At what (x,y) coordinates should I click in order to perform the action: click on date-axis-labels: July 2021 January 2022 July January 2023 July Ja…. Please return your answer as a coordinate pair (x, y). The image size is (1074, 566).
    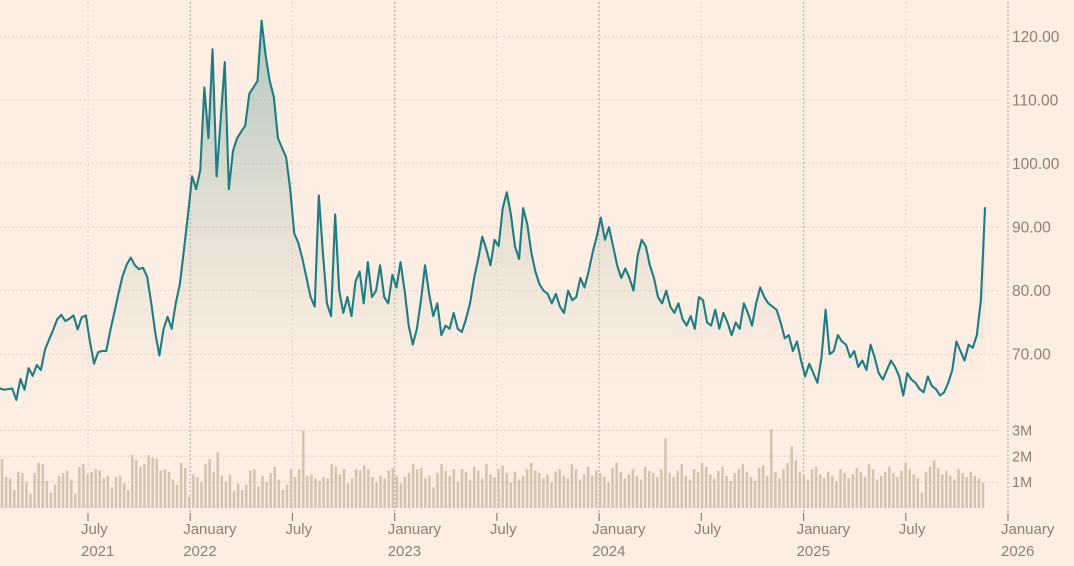
    Looking at the image, I should click on (568, 540).